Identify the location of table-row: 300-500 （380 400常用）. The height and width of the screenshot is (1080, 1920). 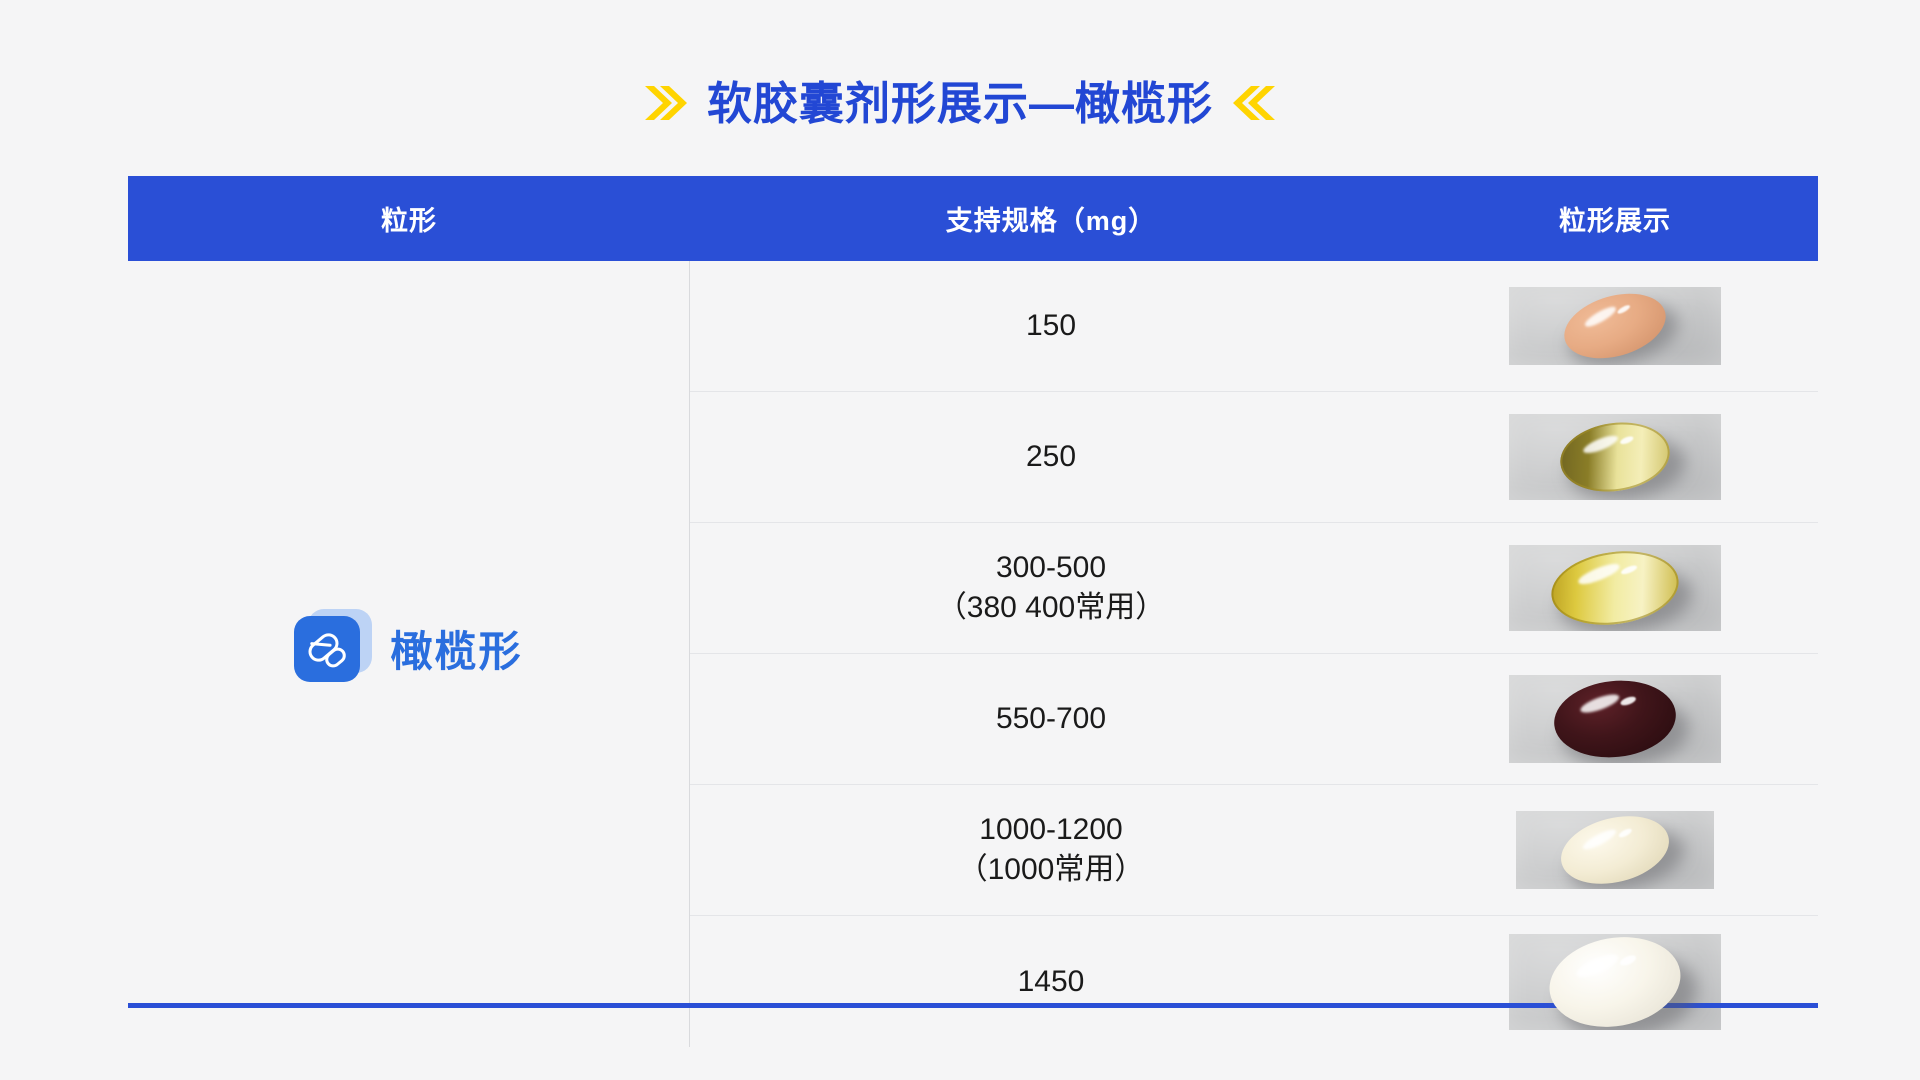
(1254, 588).